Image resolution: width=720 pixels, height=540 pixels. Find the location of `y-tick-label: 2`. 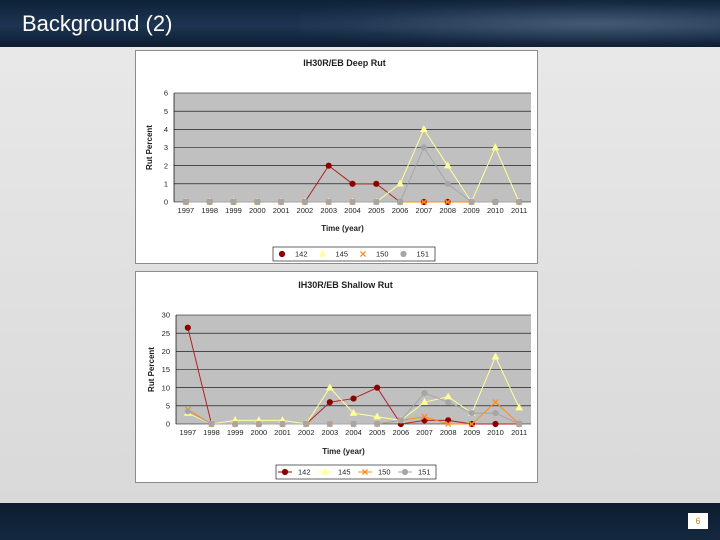

y-tick-label: 2 is located at coordinates (166, 165).